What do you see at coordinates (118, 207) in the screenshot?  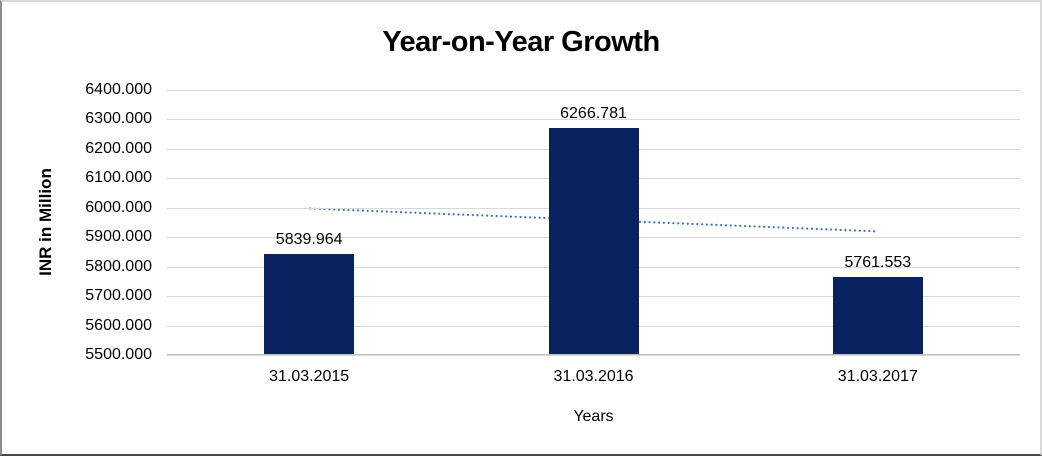 I see `y-tick-label: 6000.000` at bounding box center [118, 207].